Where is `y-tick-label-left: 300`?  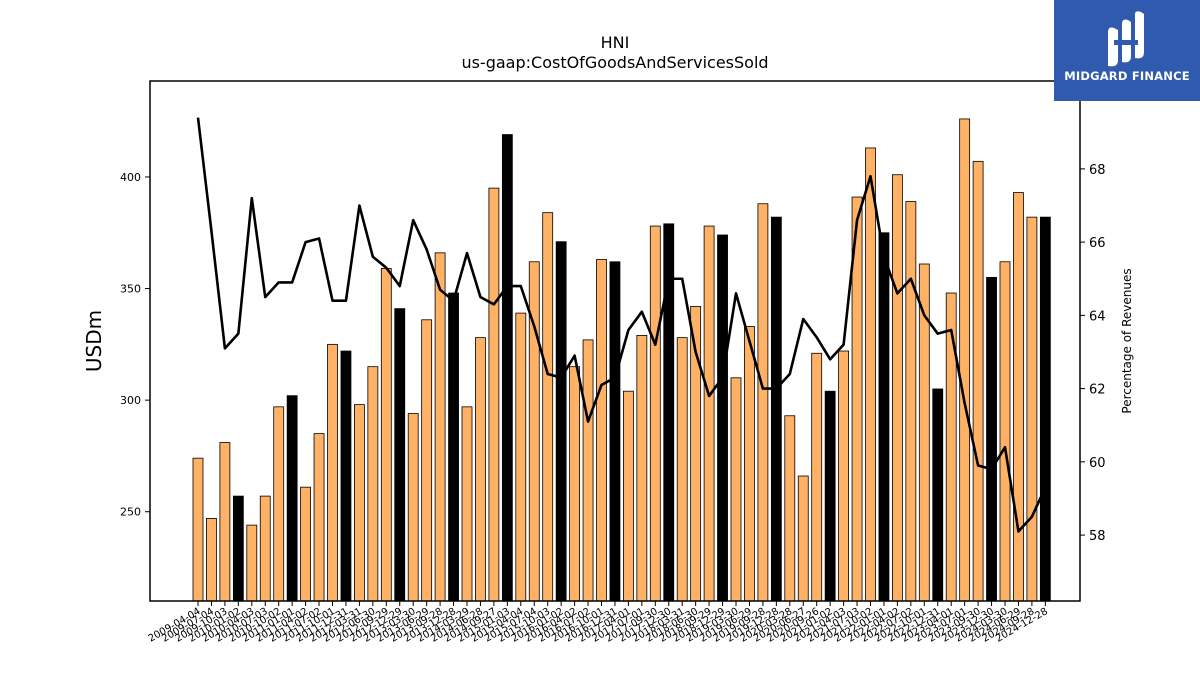 y-tick-label-left: 300 is located at coordinates (130, 400).